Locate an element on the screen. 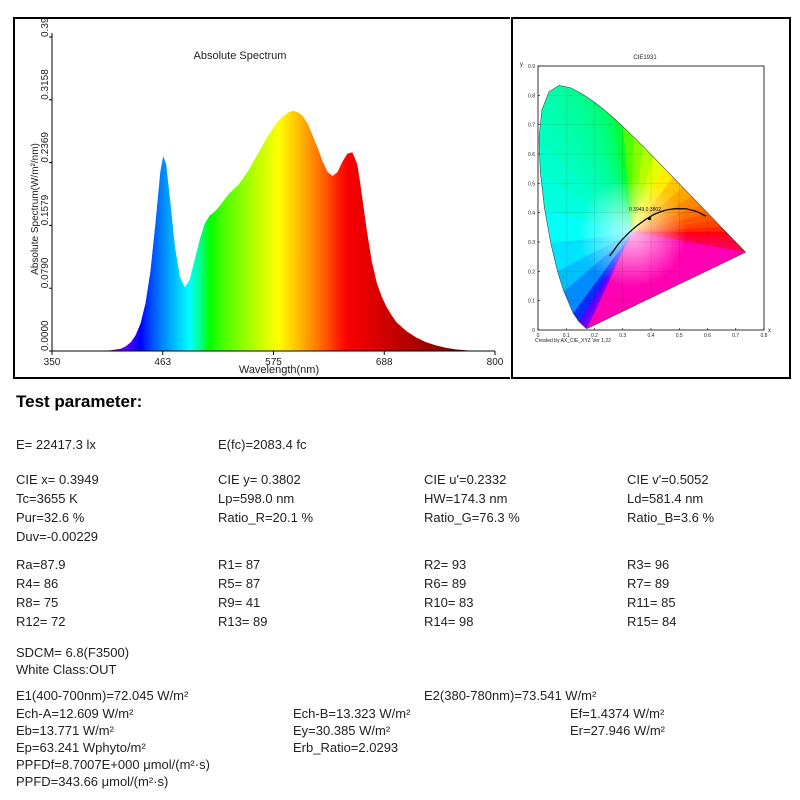 The height and width of the screenshot is (800, 800). spectrum-title: Absolute Spectrum is located at coordinates (240, 56).